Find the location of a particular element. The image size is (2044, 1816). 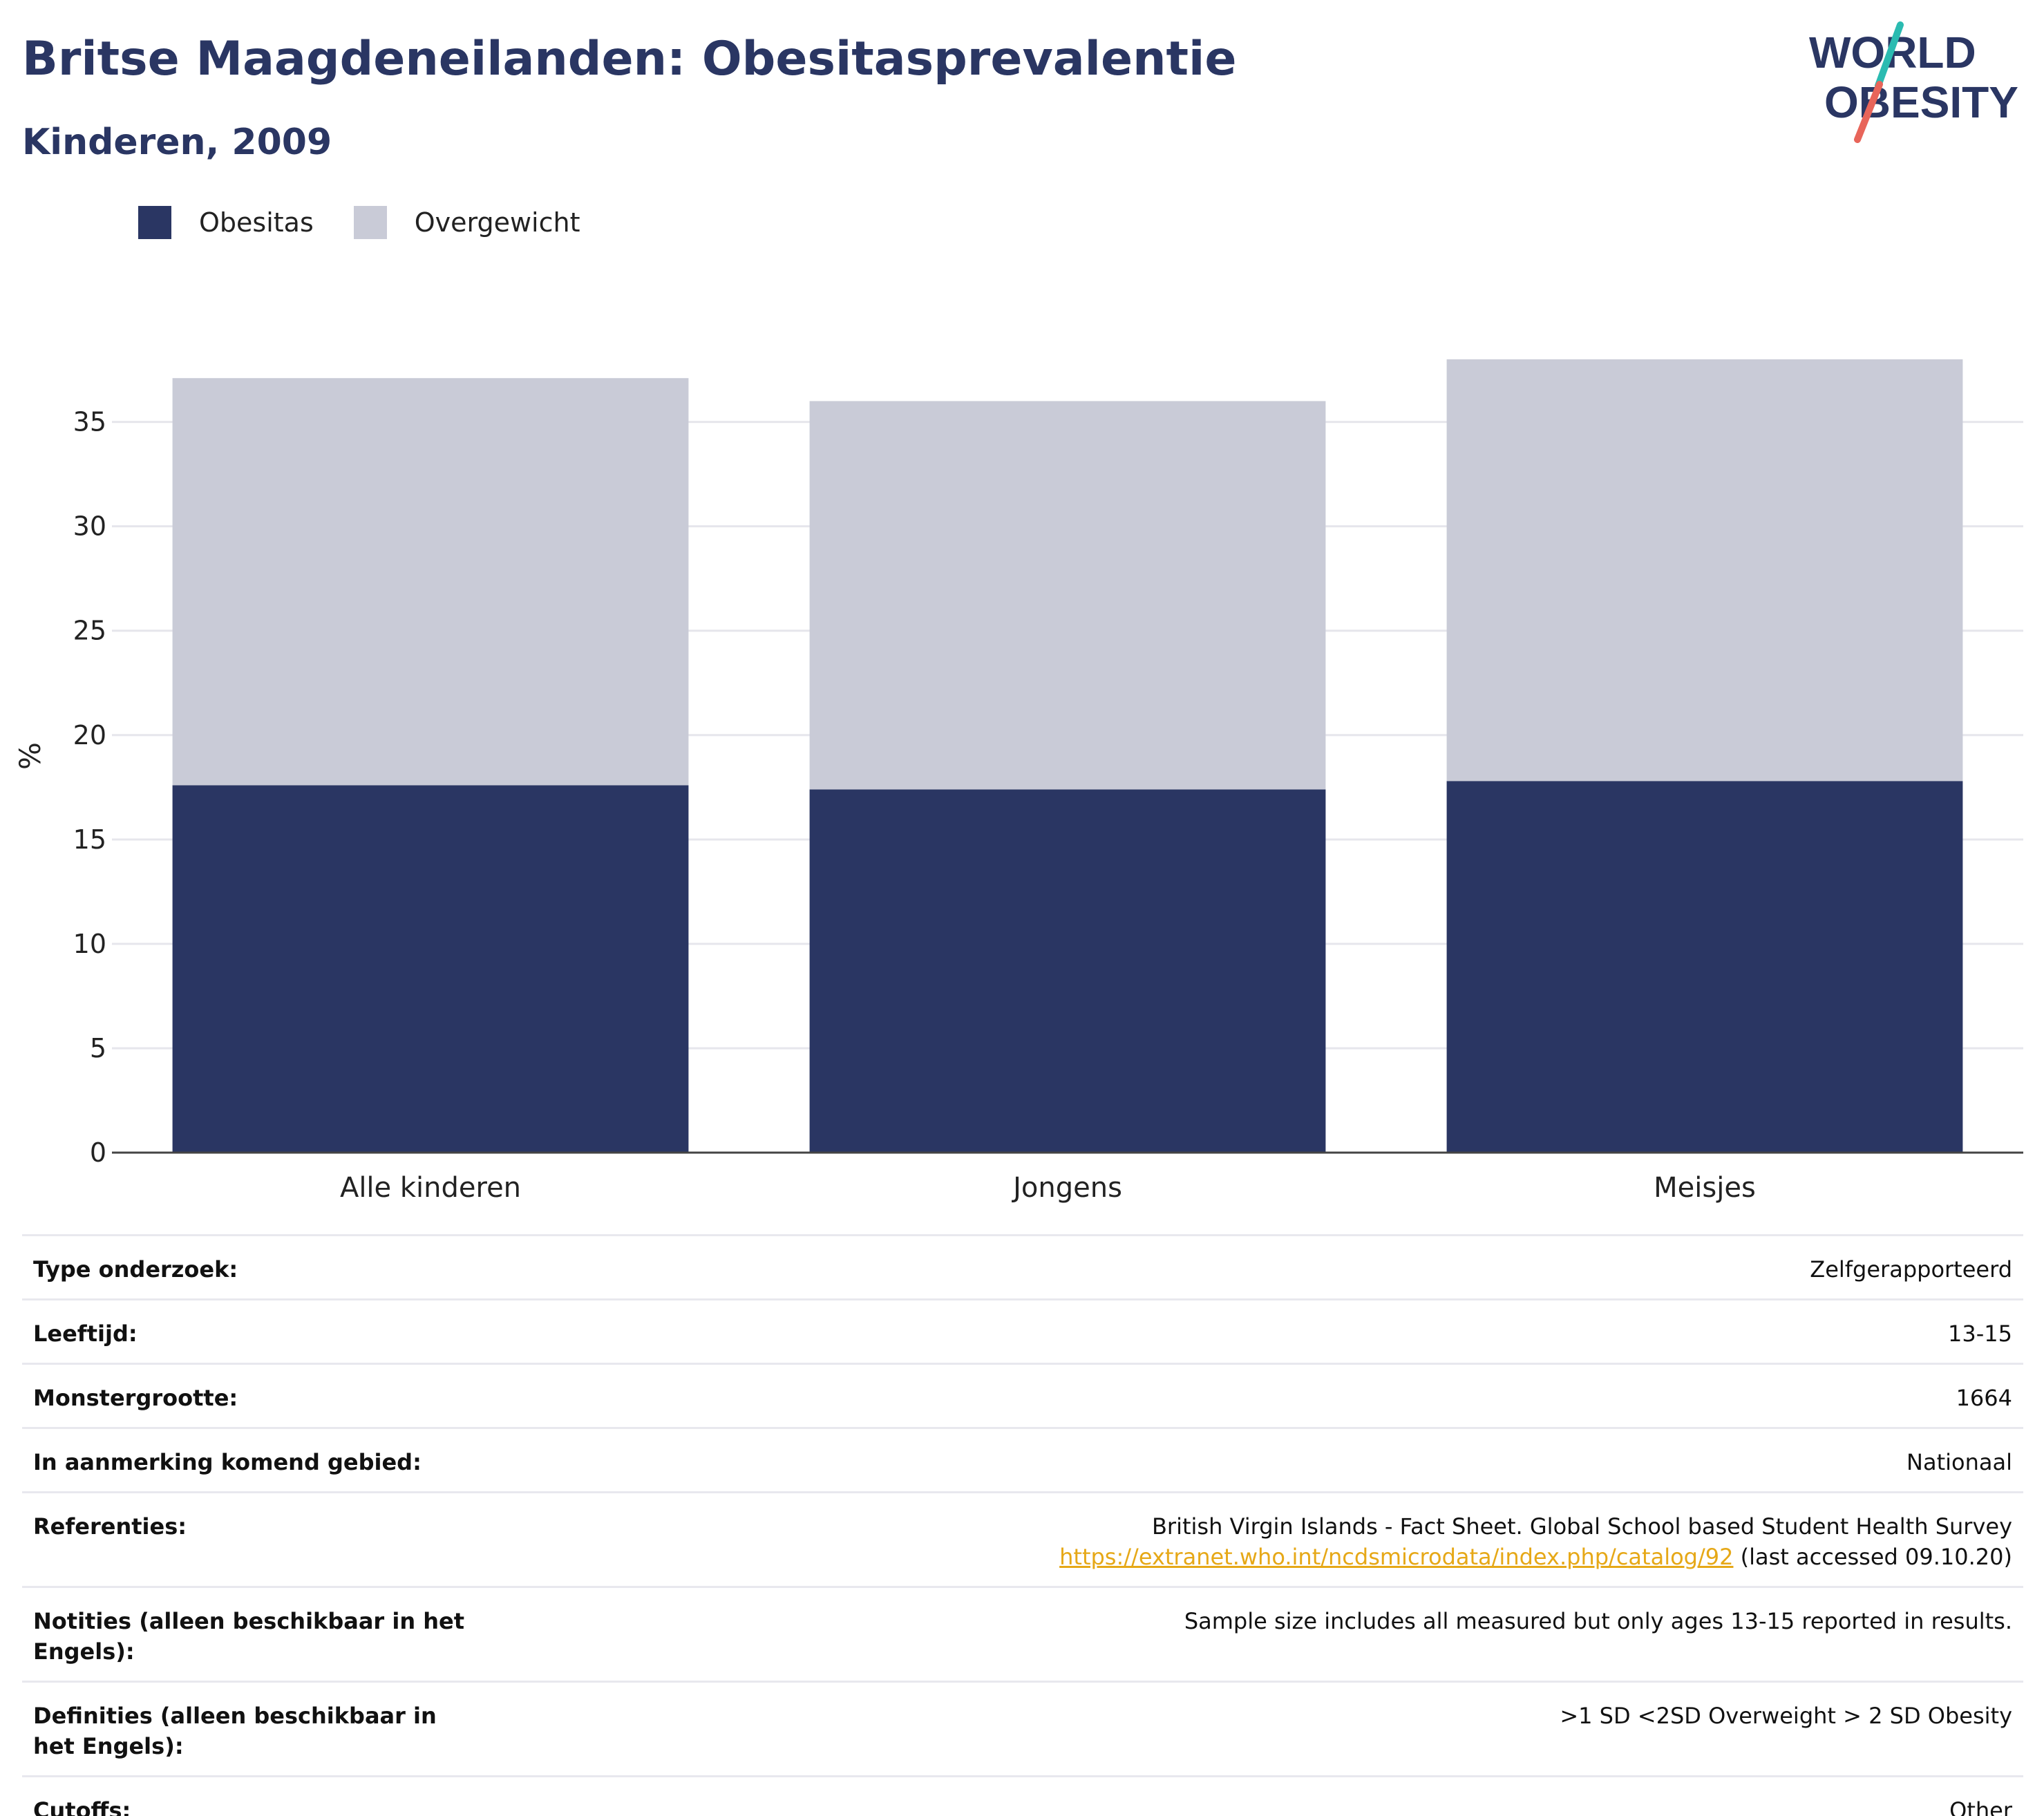

logo-accent-coral is located at coordinates (1869, 112).